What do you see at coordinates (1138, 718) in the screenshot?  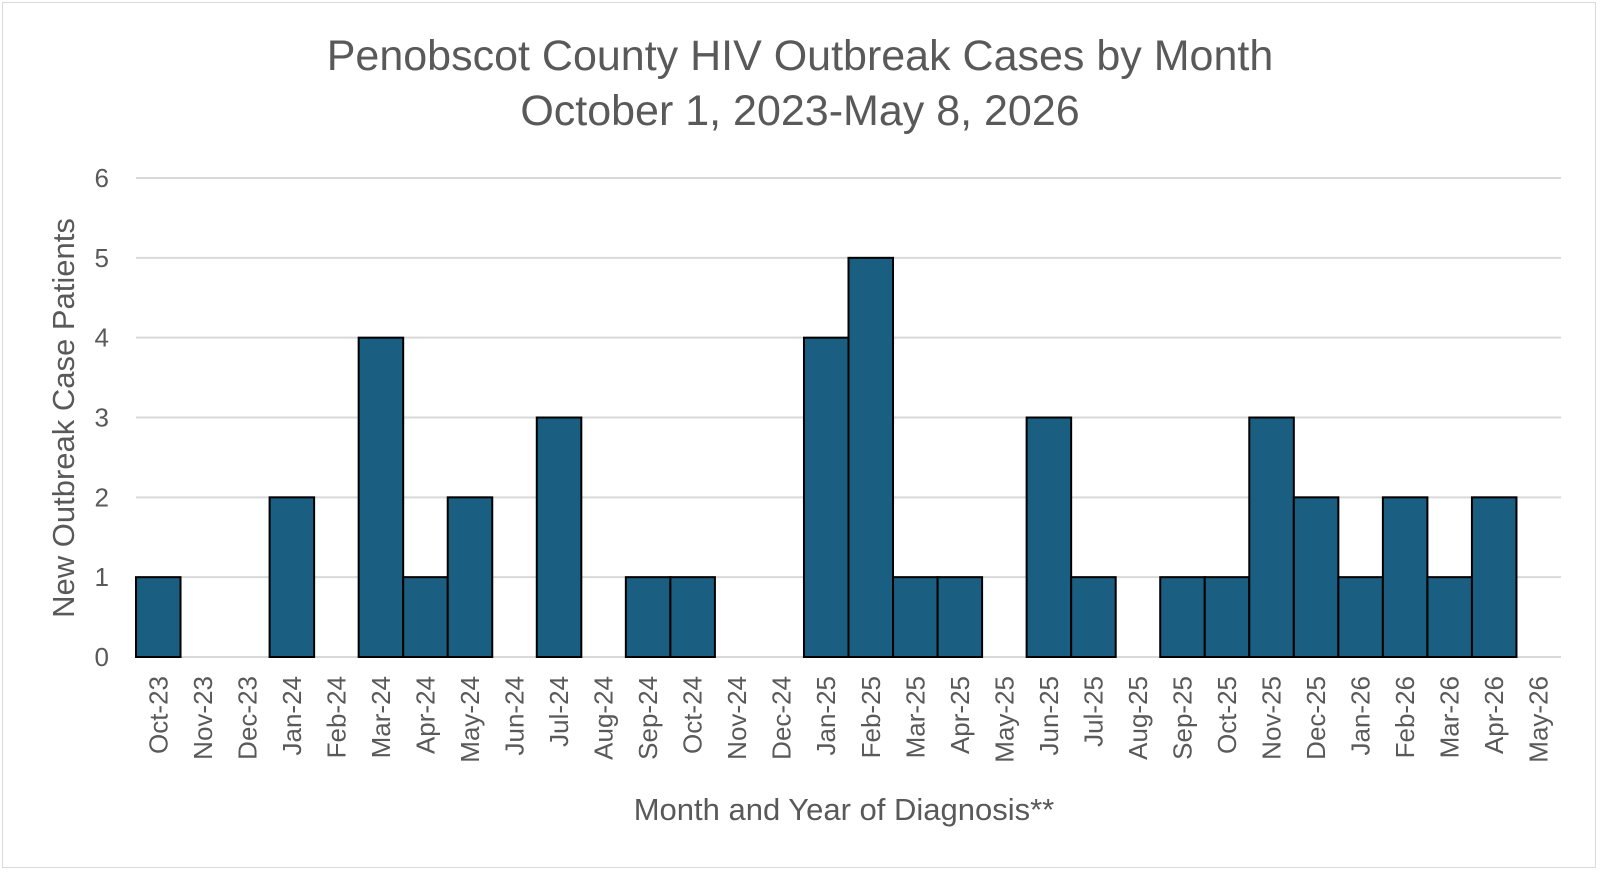 I see `x-tick-label: Aug-25` at bounding box center [1138, 718].